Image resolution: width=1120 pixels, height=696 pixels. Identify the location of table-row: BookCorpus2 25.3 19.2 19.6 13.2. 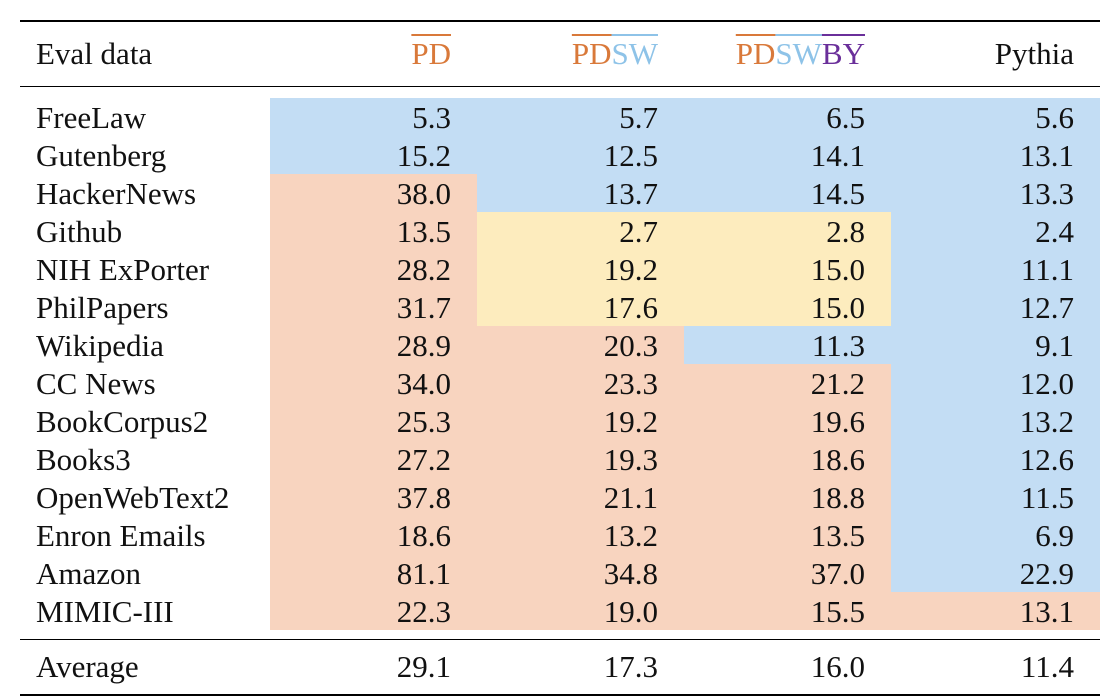
(560, 421).